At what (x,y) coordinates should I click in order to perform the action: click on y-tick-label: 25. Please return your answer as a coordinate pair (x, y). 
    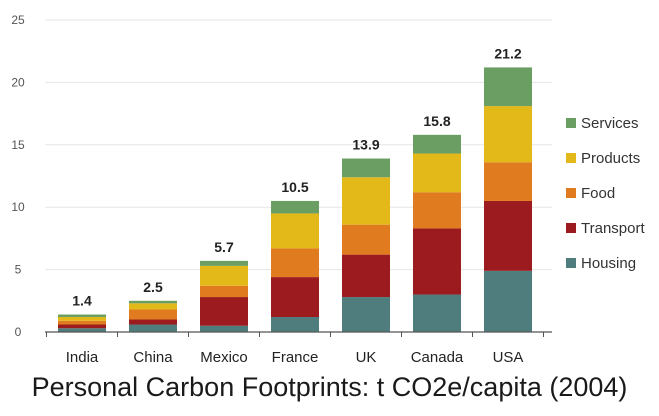
    Looking at the image, I should click on (18, 20).